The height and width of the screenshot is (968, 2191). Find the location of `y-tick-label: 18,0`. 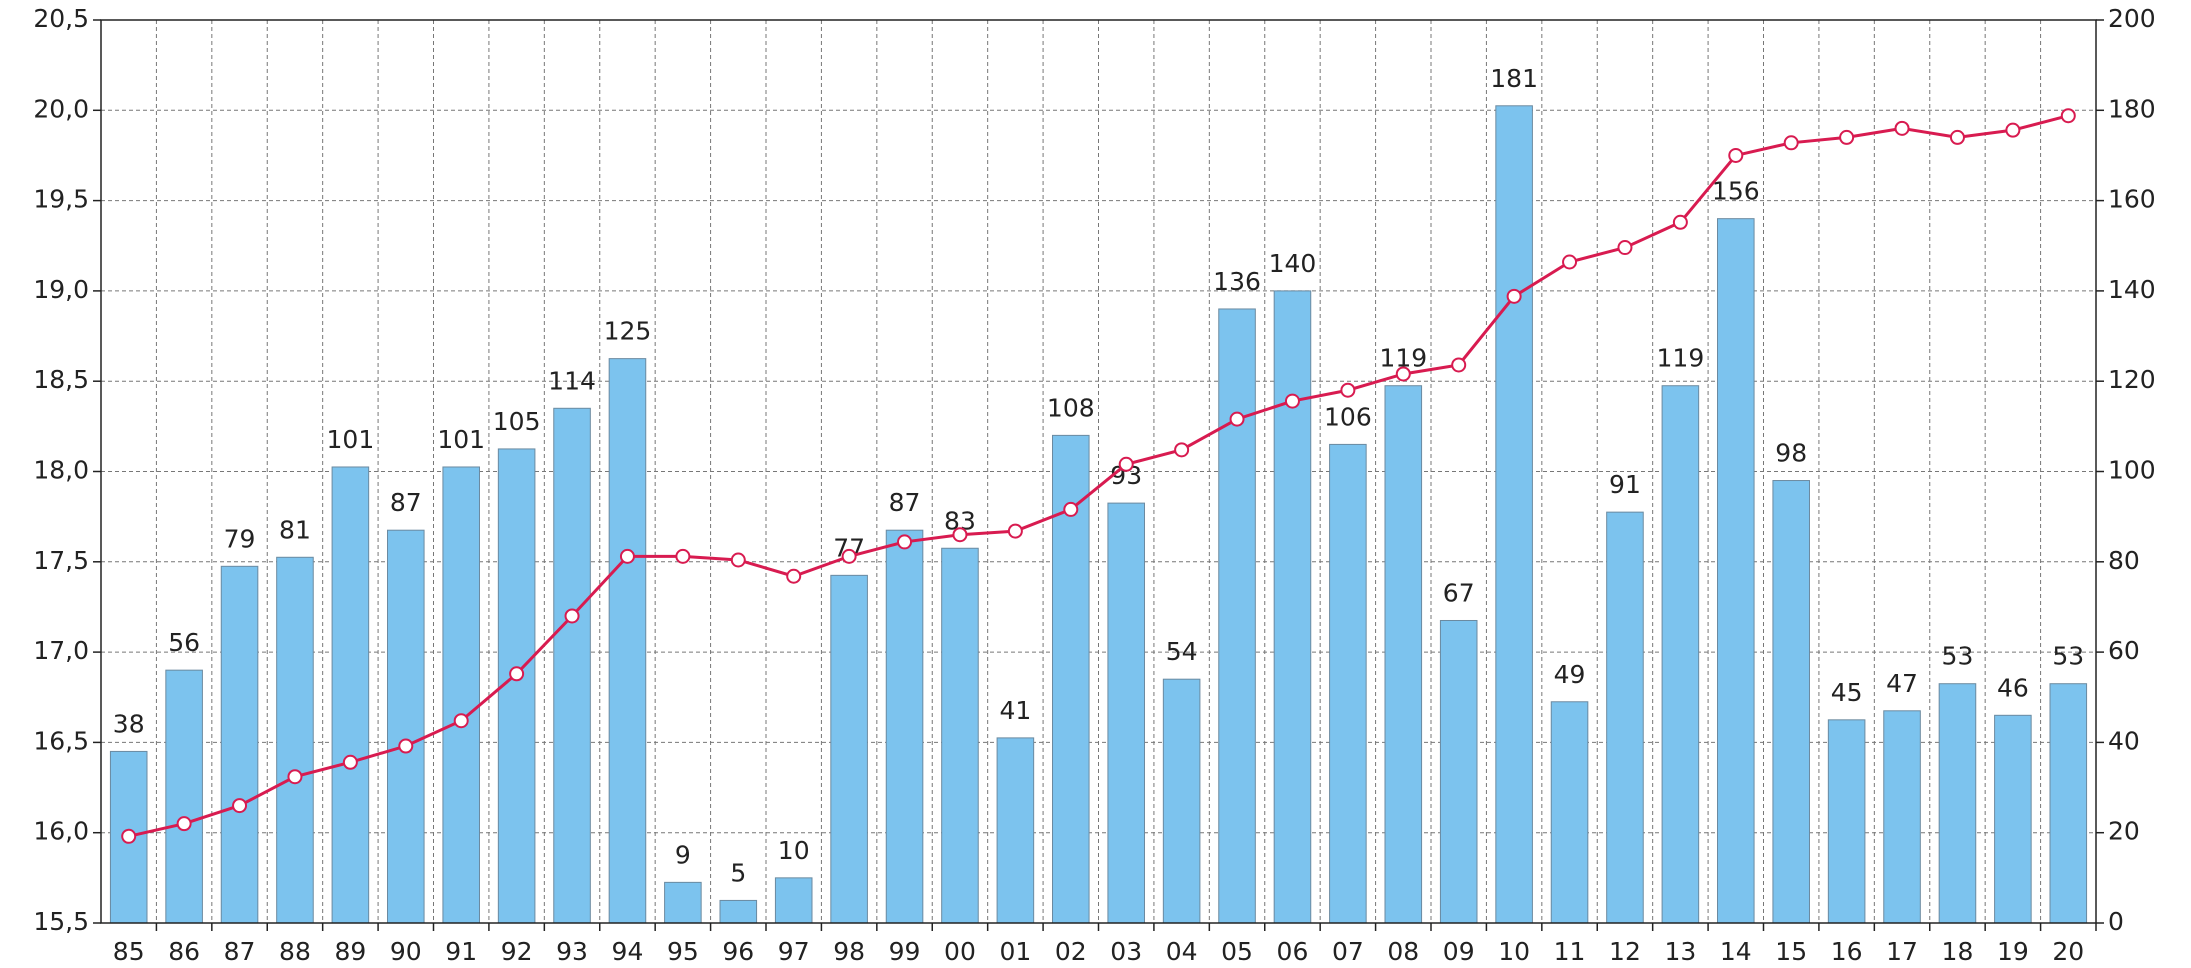

y-tick-label: 18,0 is located at coordinates (61, 470).